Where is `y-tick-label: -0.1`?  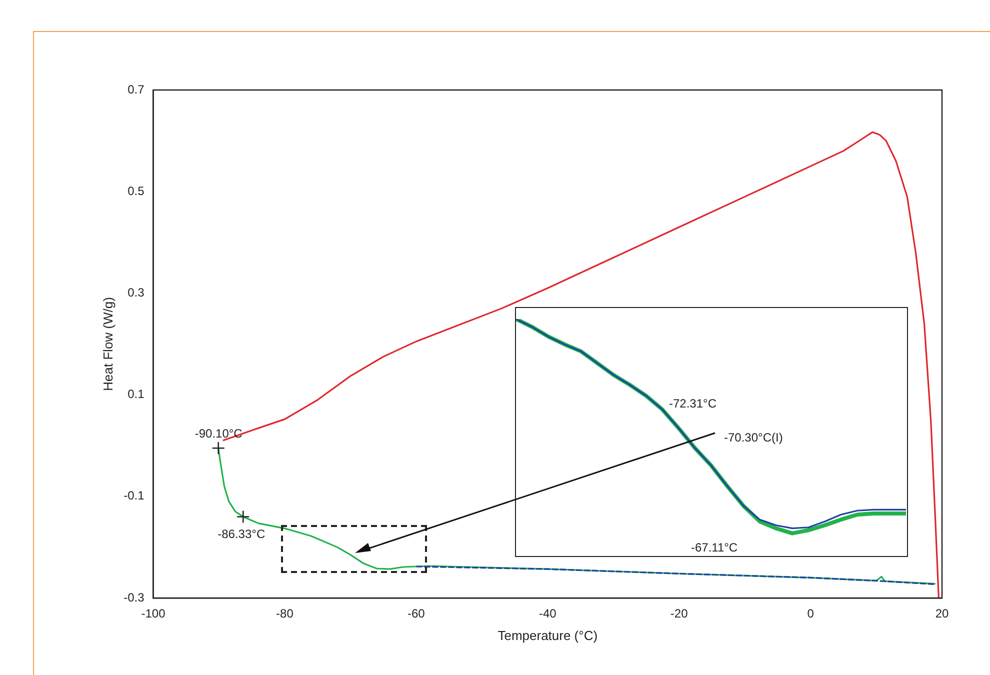
y-tick-label: -0.1 is located at coordinates (134, 495).